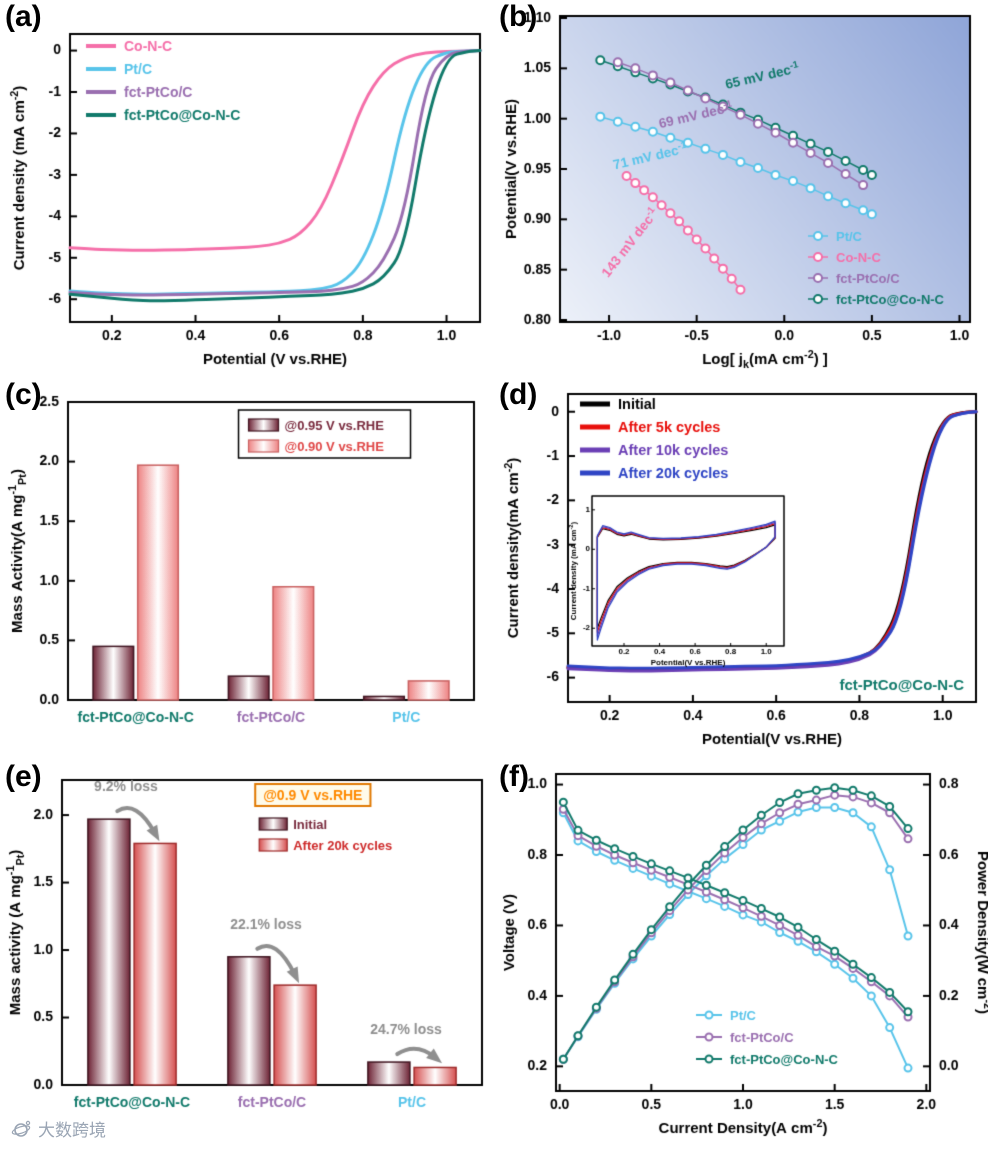 The width and height of the screenshot is (988, 1149). I want to click on watermark-logo-icon, so click(21, 1129).